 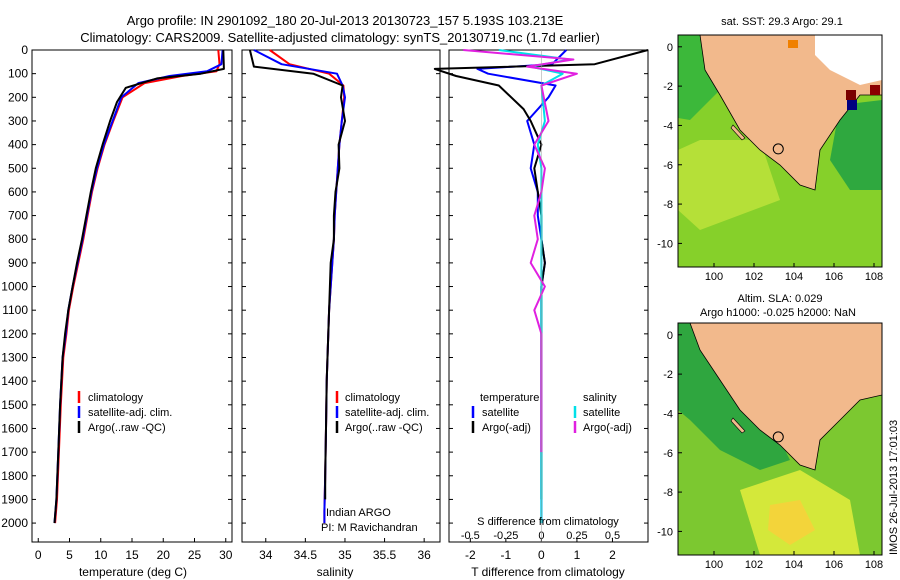 I want to click on sst-map-axes: 100 102 104 106 108 0 -2 -4 -6 -8 -10, so click(x=770, y=162).